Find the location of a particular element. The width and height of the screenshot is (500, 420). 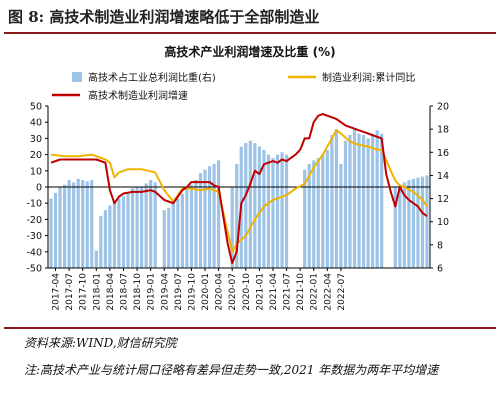

x-tick-label-4: 2018-04 is located at coordinates (111, 292).